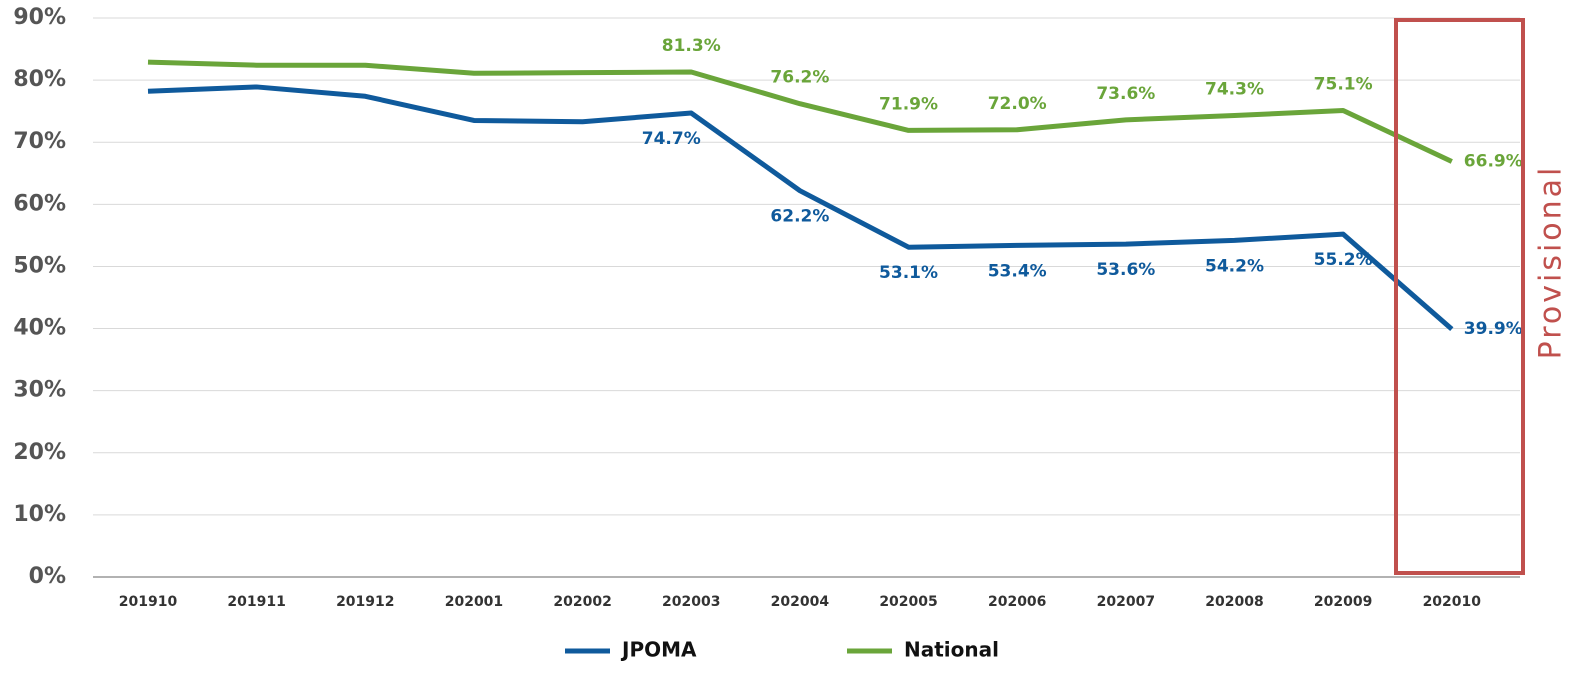 The width and height of the screenshot is (1593, 673). What do you see at coordinates (1343, 602) in the screenshot?
I see `x-tick-label: 202009` at bounding box center [1343, 602].